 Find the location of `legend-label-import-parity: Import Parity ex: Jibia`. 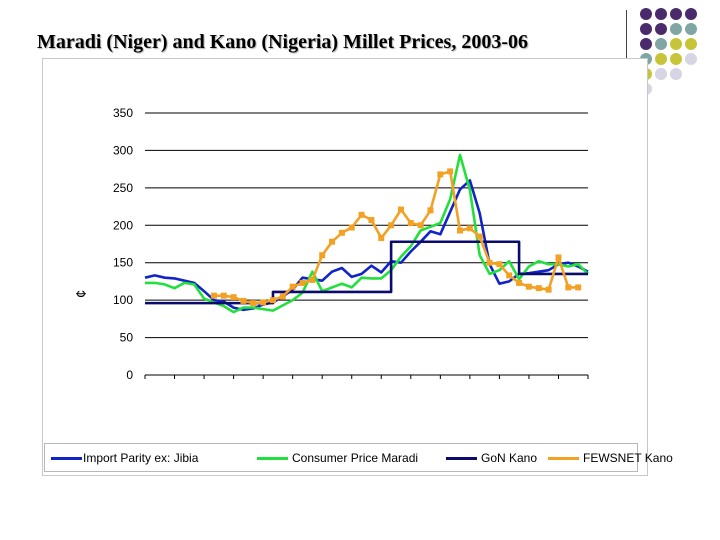

legend-label-import-parity: Import Parity ex: Jibia is located at coordinates (141, 458).